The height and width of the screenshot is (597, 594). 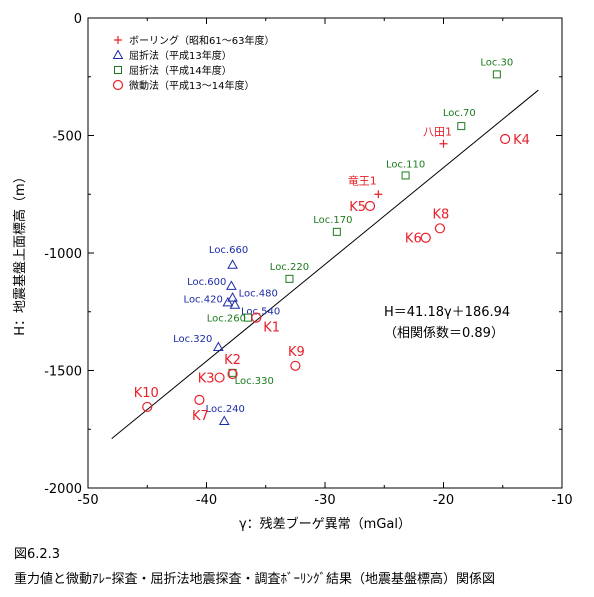 I want to click on point-label: Loc.240, so click(x=225, y=409).